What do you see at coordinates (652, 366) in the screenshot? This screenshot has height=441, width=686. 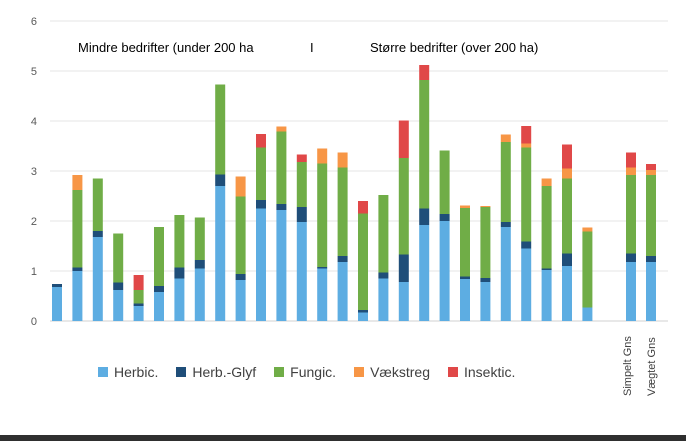 I see `summary-label-weighted-mean: Vægtet Gns` at bounding box center [652, 366].